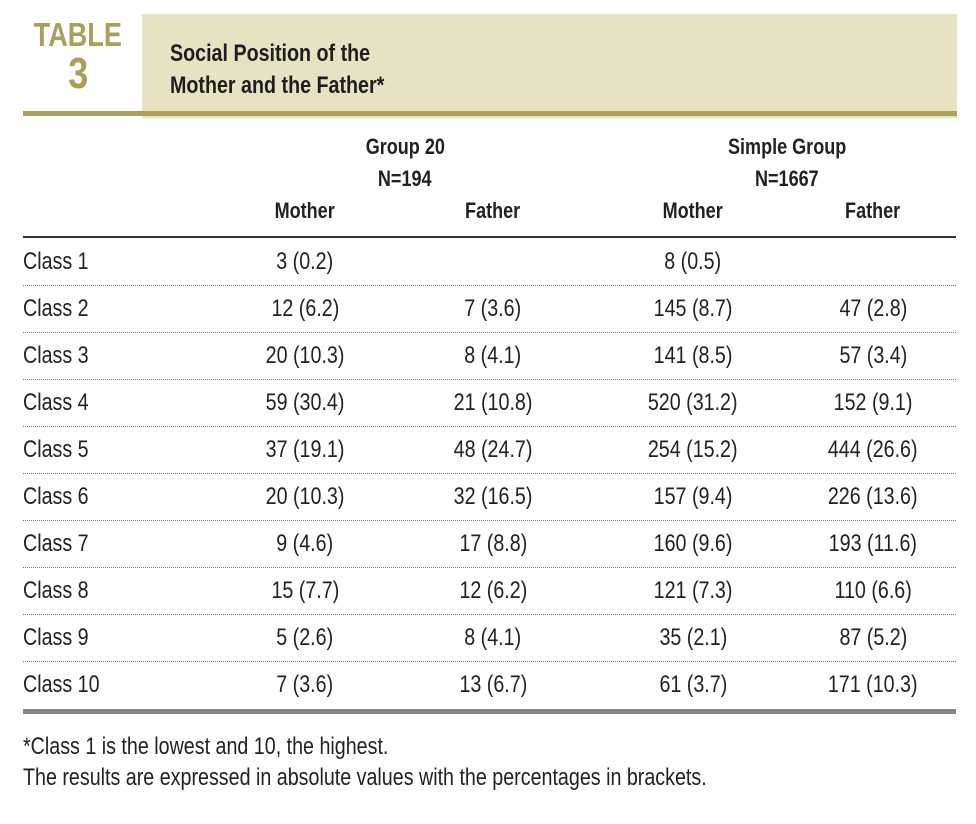 The image size is (976, 824). I want to click on row-label-text: Class 6, so click(56, 496).